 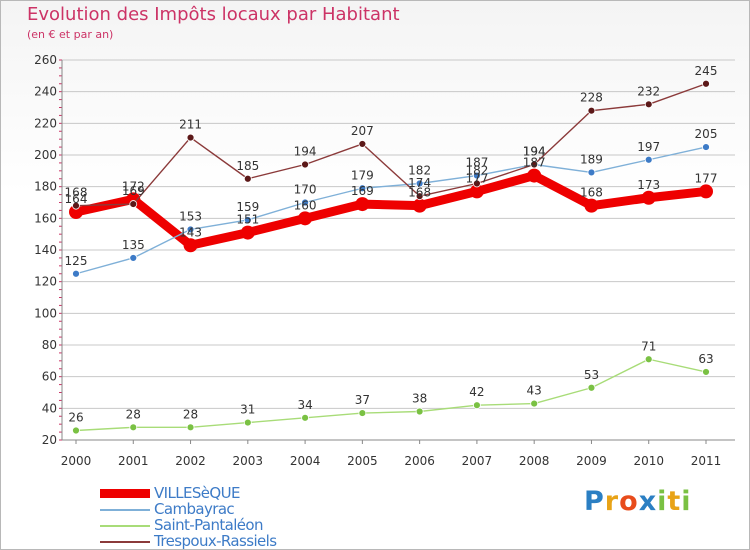 What do you see at coordinates (648, 346) in the screenshot?
I see `data-label: 71` at bounding box center [648, 346].